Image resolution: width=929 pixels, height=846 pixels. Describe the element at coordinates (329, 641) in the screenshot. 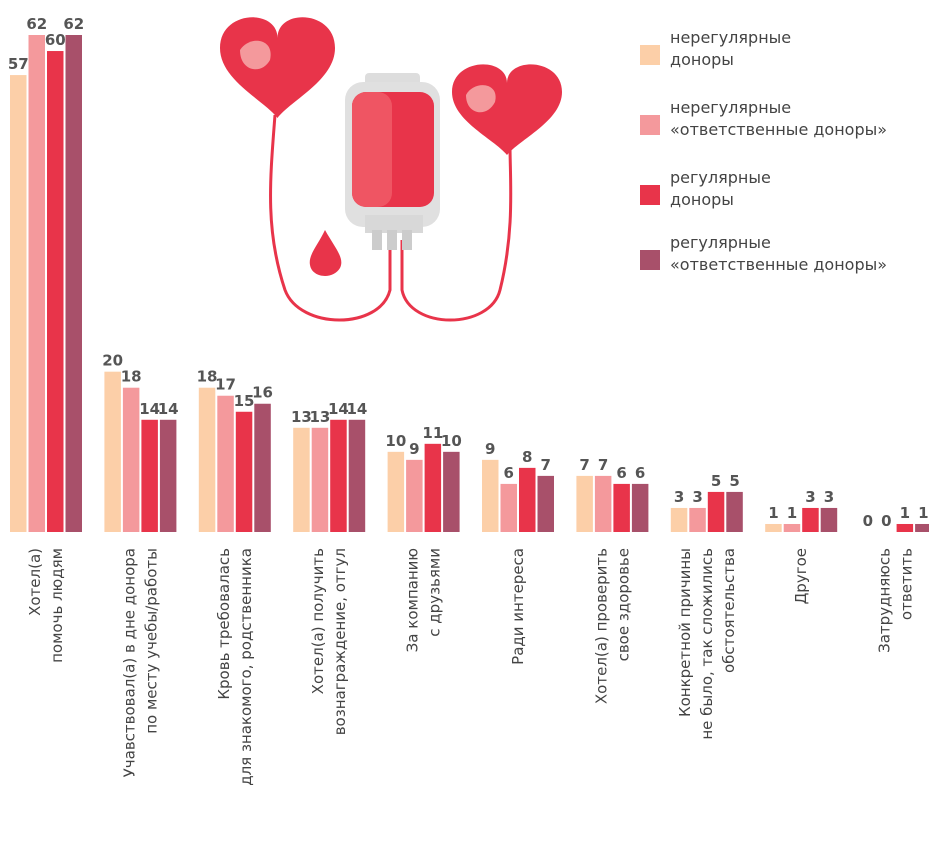

I see `category-label: Хотел(а) получить вознаграждение, отгул` at that location.